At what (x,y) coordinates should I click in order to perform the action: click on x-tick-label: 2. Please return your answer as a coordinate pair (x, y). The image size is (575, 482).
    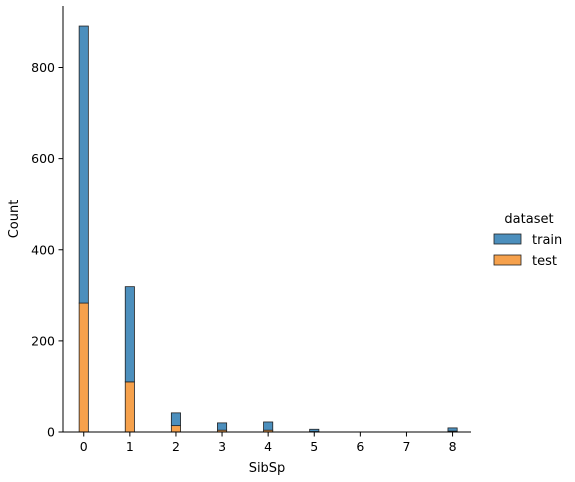
    Looking at the image, I should click on (176, 446).